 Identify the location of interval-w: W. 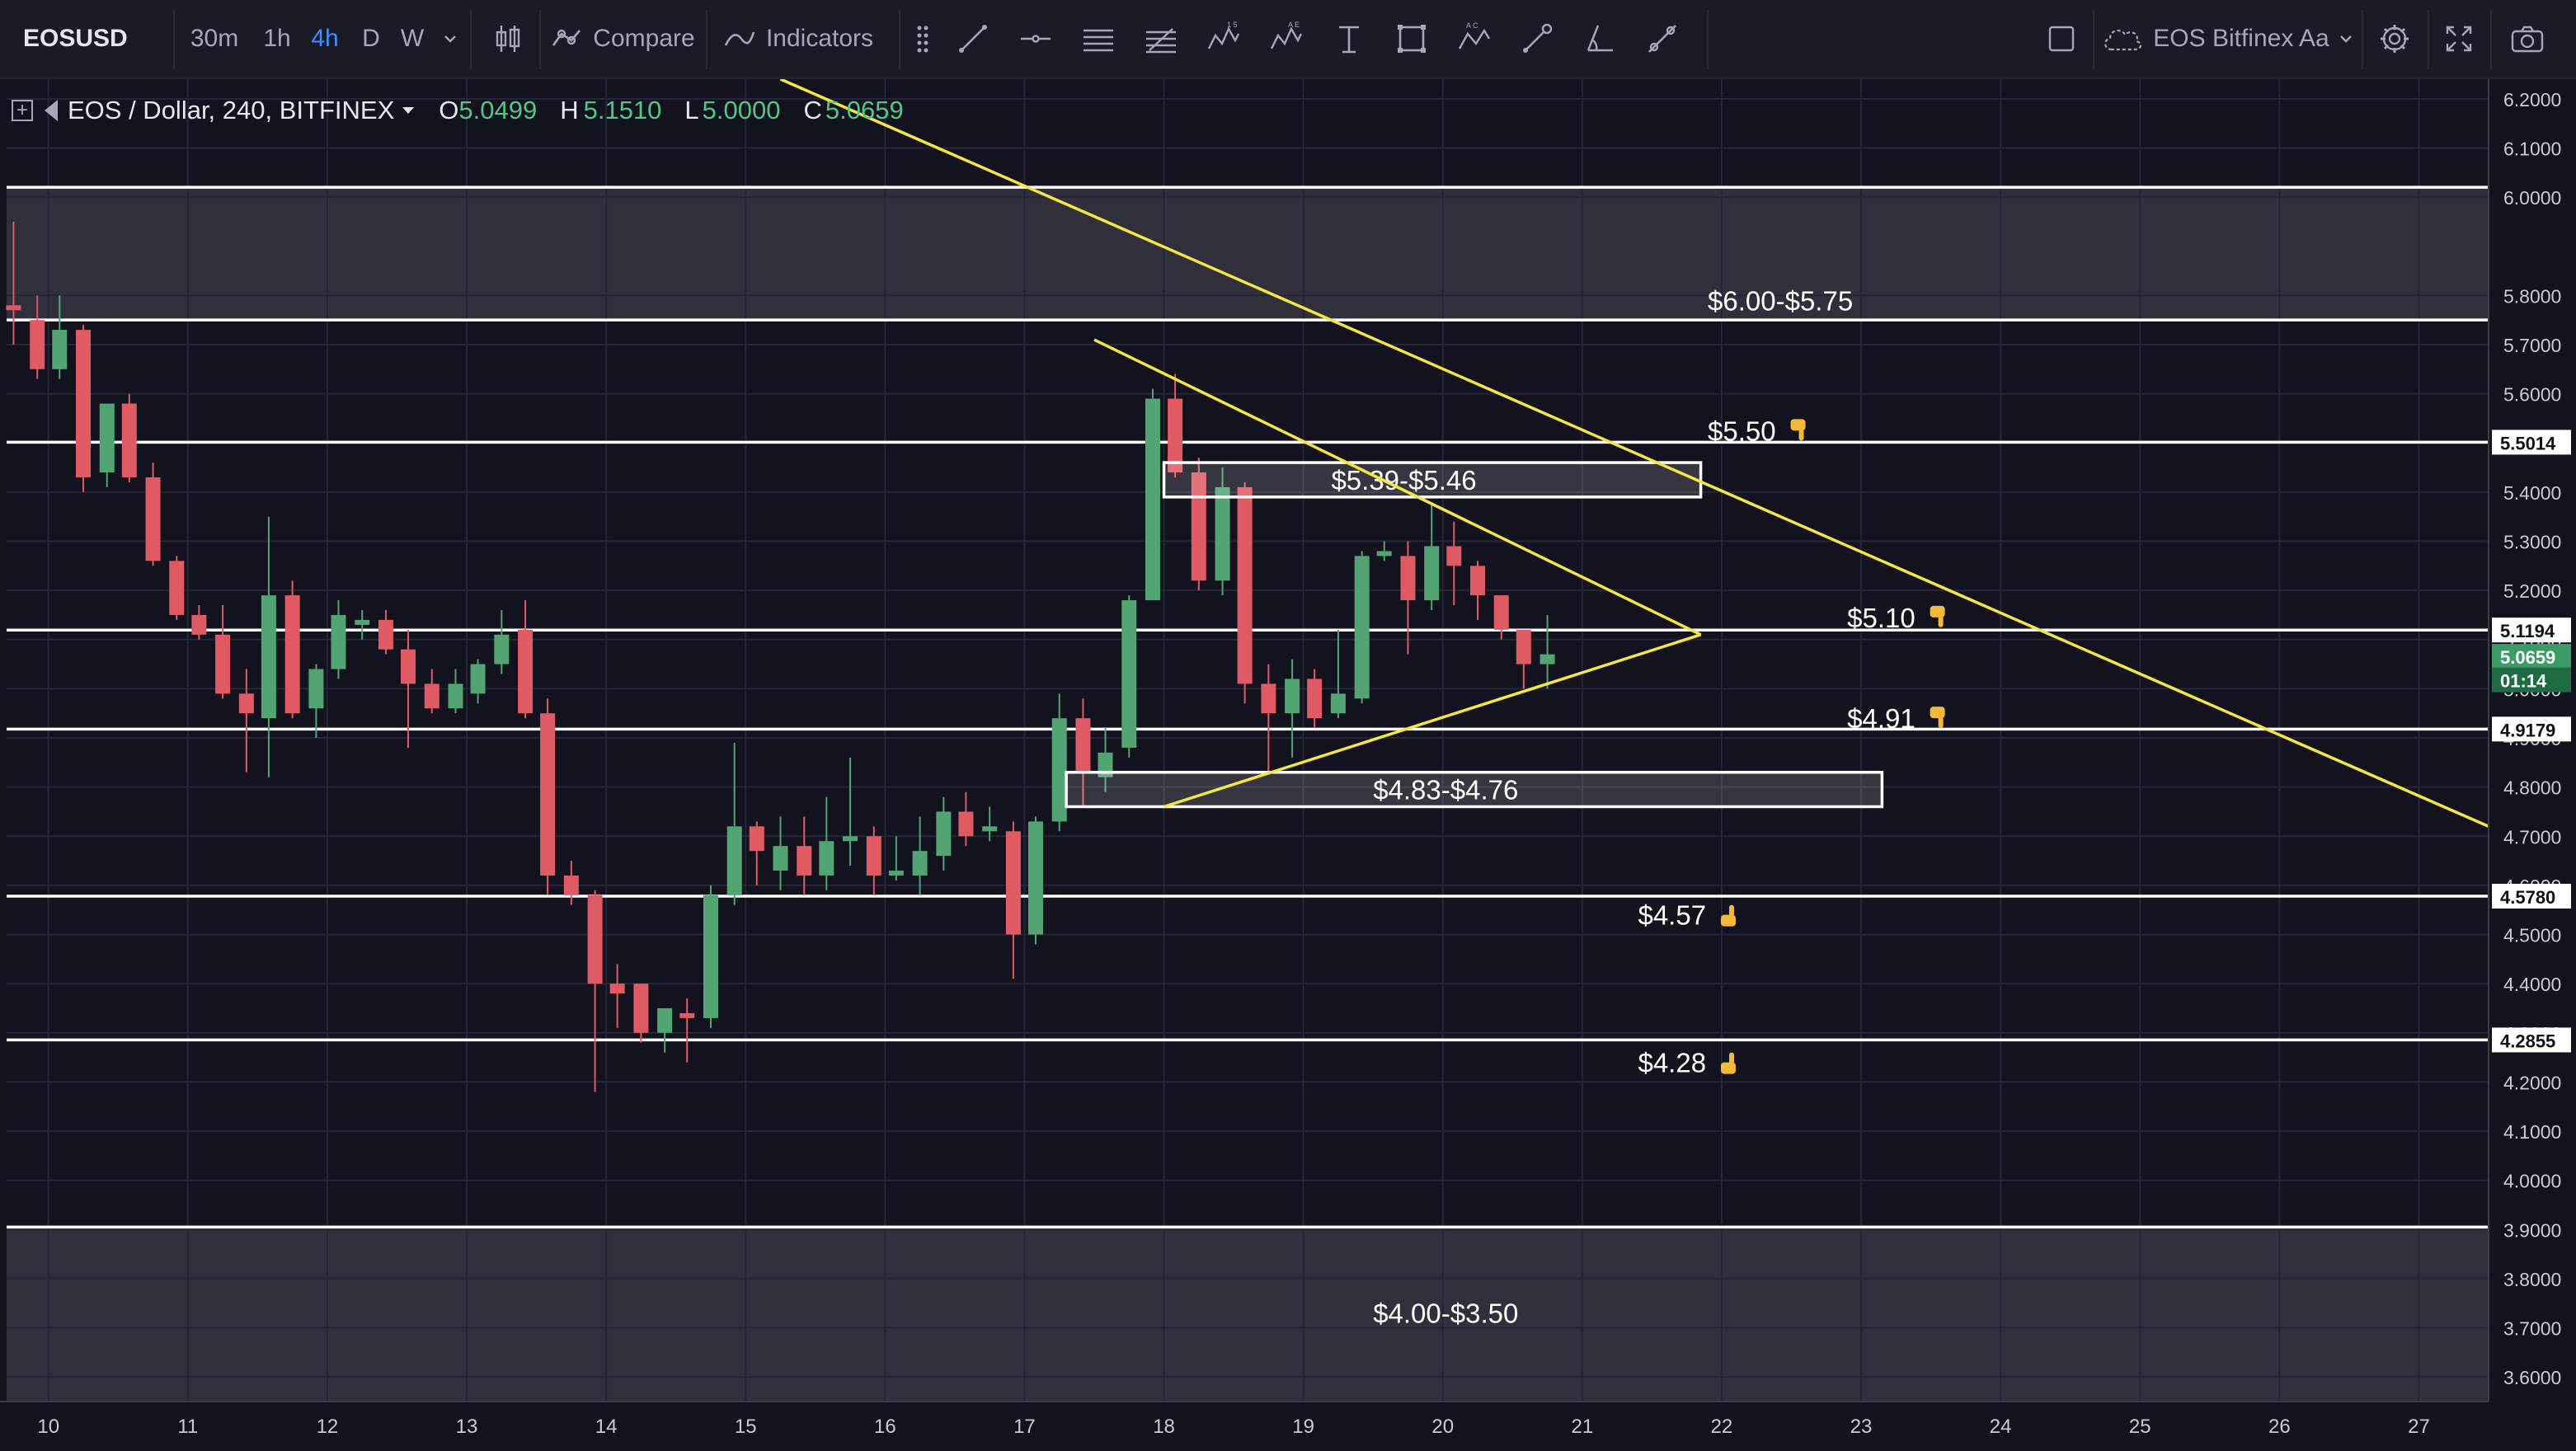
(412, 39).